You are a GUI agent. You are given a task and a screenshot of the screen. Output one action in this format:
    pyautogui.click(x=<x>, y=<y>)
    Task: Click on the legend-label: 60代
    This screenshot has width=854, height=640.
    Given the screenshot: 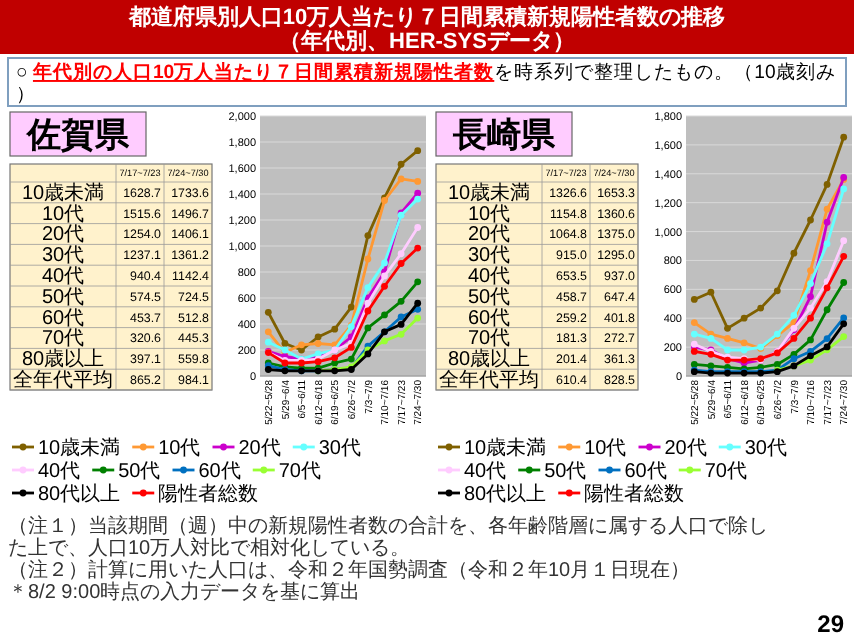 What is the action you would take?
    pyautogui.click(x=645, y=472)
    